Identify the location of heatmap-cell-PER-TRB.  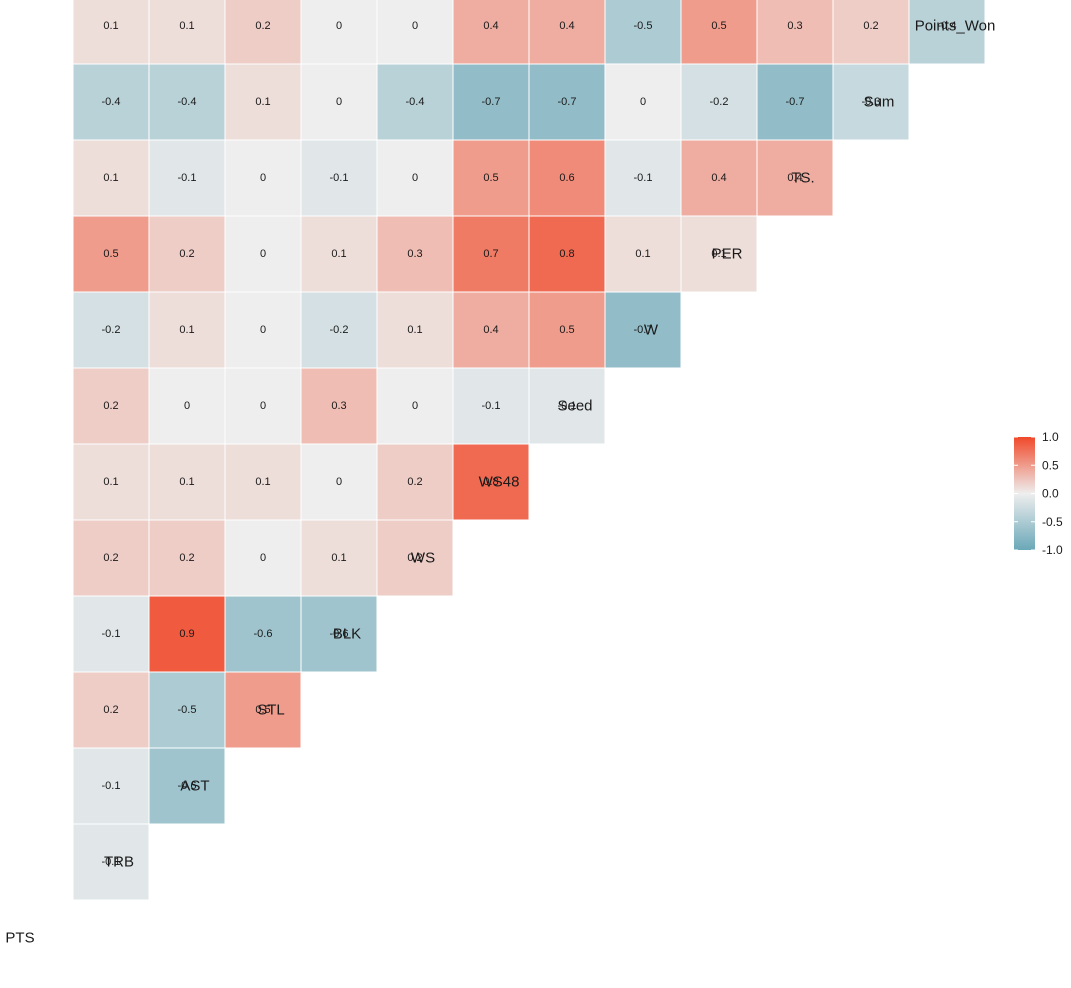
(187, 254).